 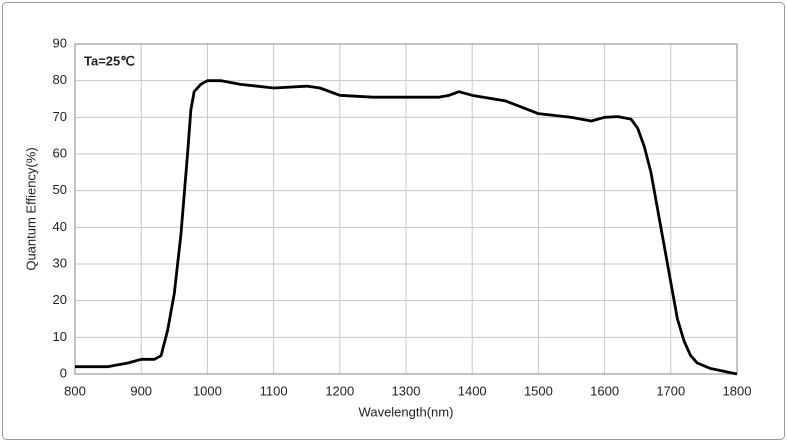 What do you see at coordinates (274, 390) in the screenshot?
I see `x-tick-label: 1100` at bounding box center [274, 390].